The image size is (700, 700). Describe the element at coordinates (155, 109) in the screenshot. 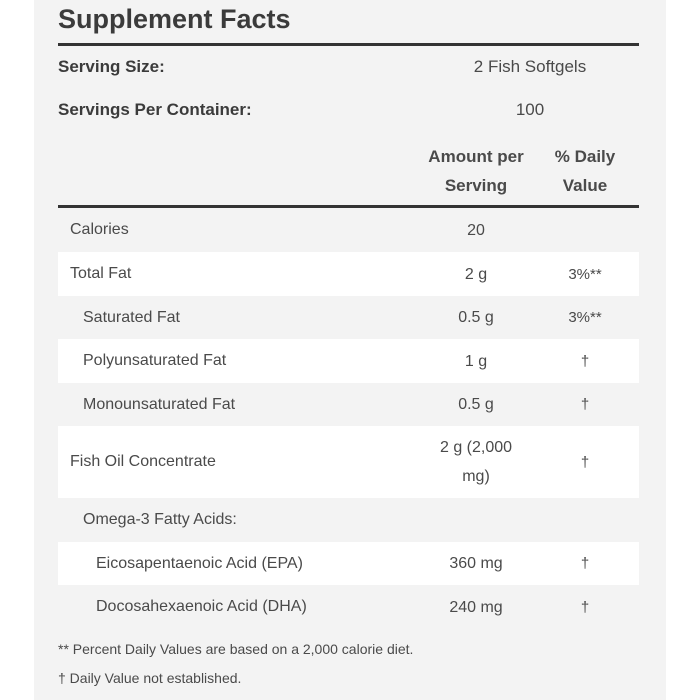

I see `servings-per-container-label: Servings Per Container:` at that location.